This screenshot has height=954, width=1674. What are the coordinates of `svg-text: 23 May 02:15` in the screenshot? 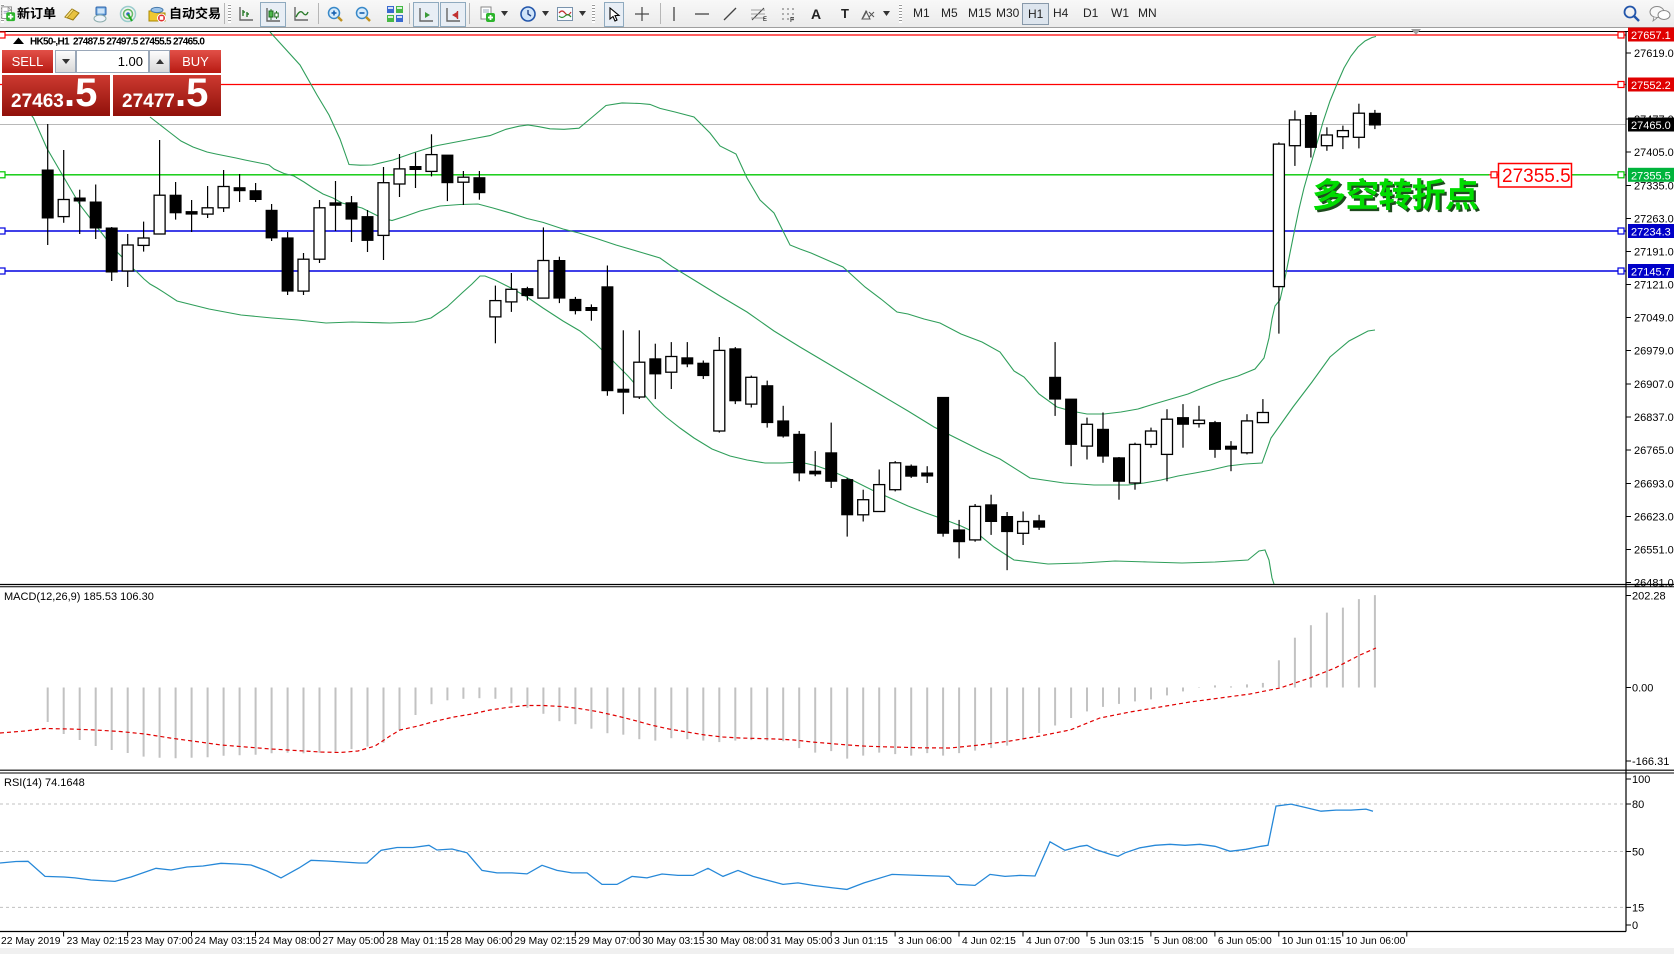 It's located at (98, 941).